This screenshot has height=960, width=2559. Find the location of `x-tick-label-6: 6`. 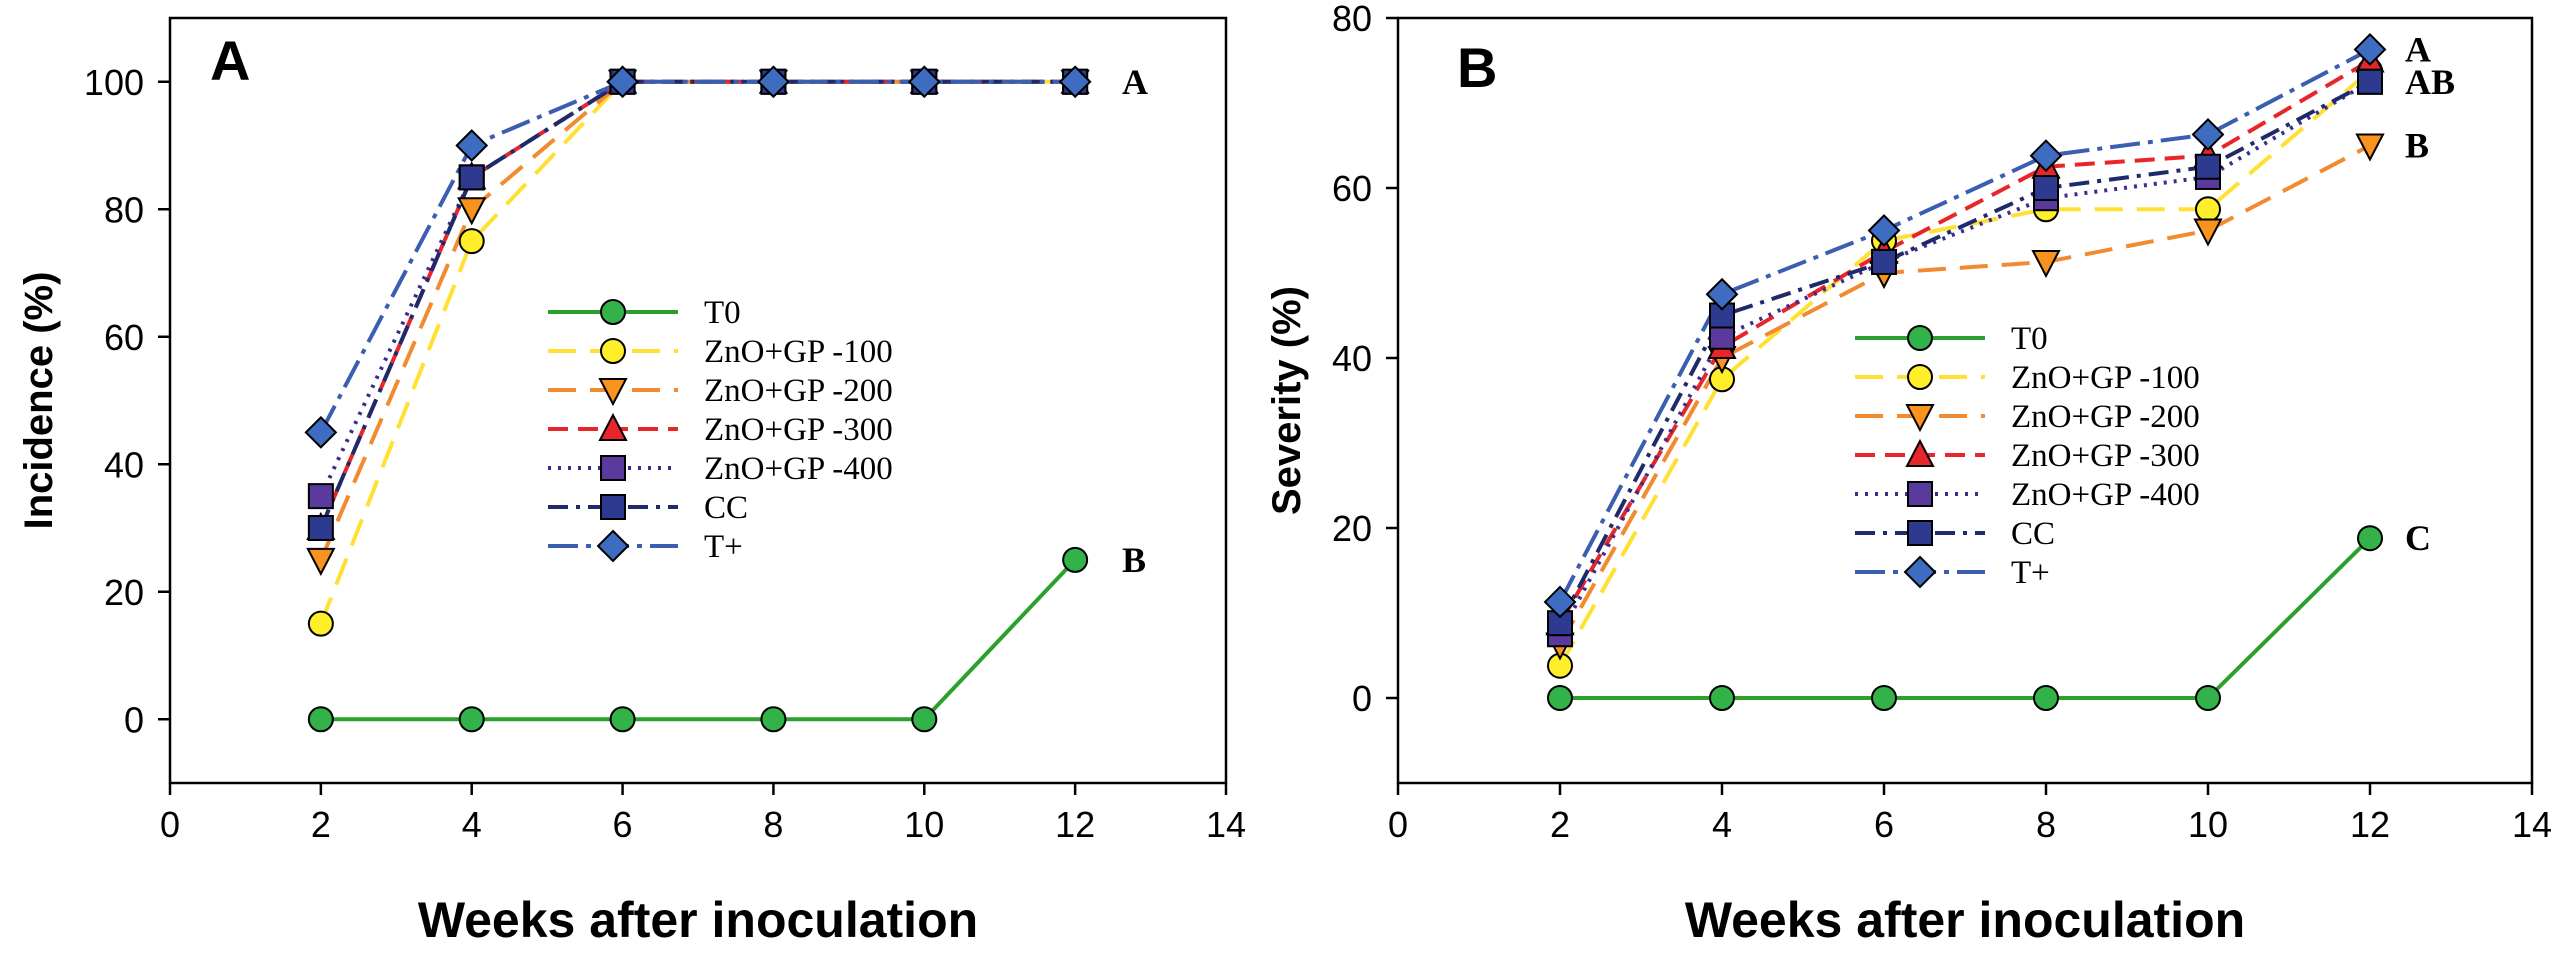

x-tick-label-6: 6 is located at coordinates (623, 824).